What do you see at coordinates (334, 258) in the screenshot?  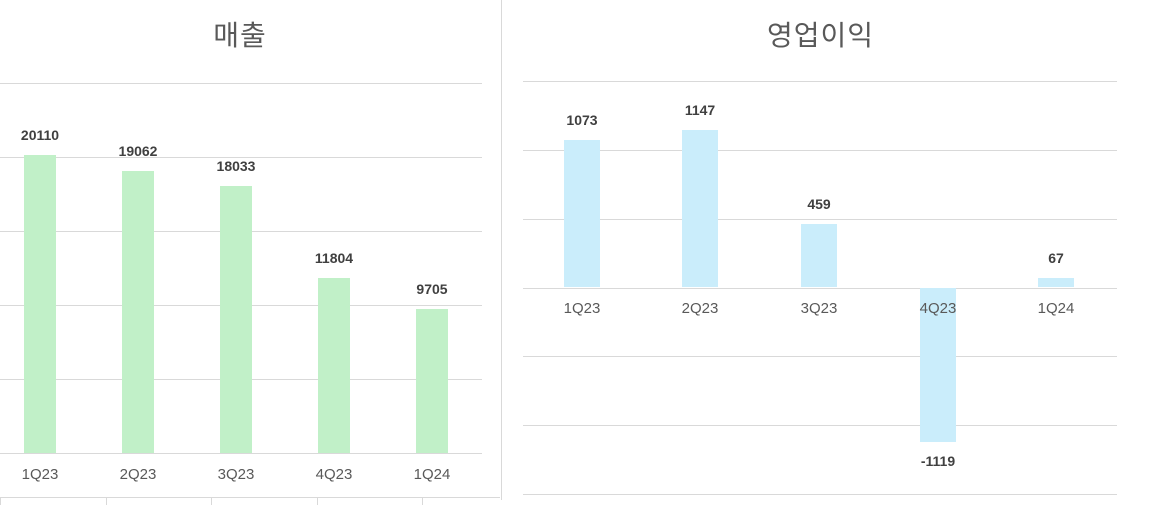 I see `data-label: 11804` at bounding box center [334, 258].